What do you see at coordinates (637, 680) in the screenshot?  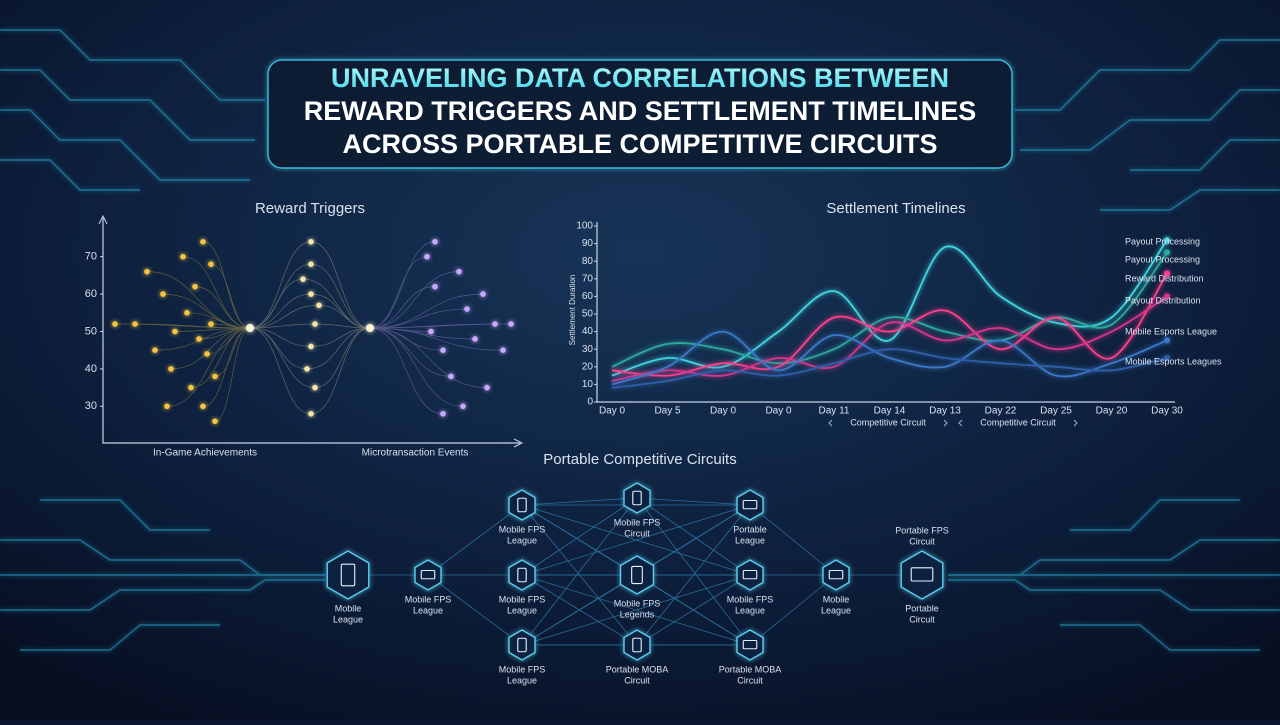 I see `node-label: Circuit` at bounding box center [637, 680].